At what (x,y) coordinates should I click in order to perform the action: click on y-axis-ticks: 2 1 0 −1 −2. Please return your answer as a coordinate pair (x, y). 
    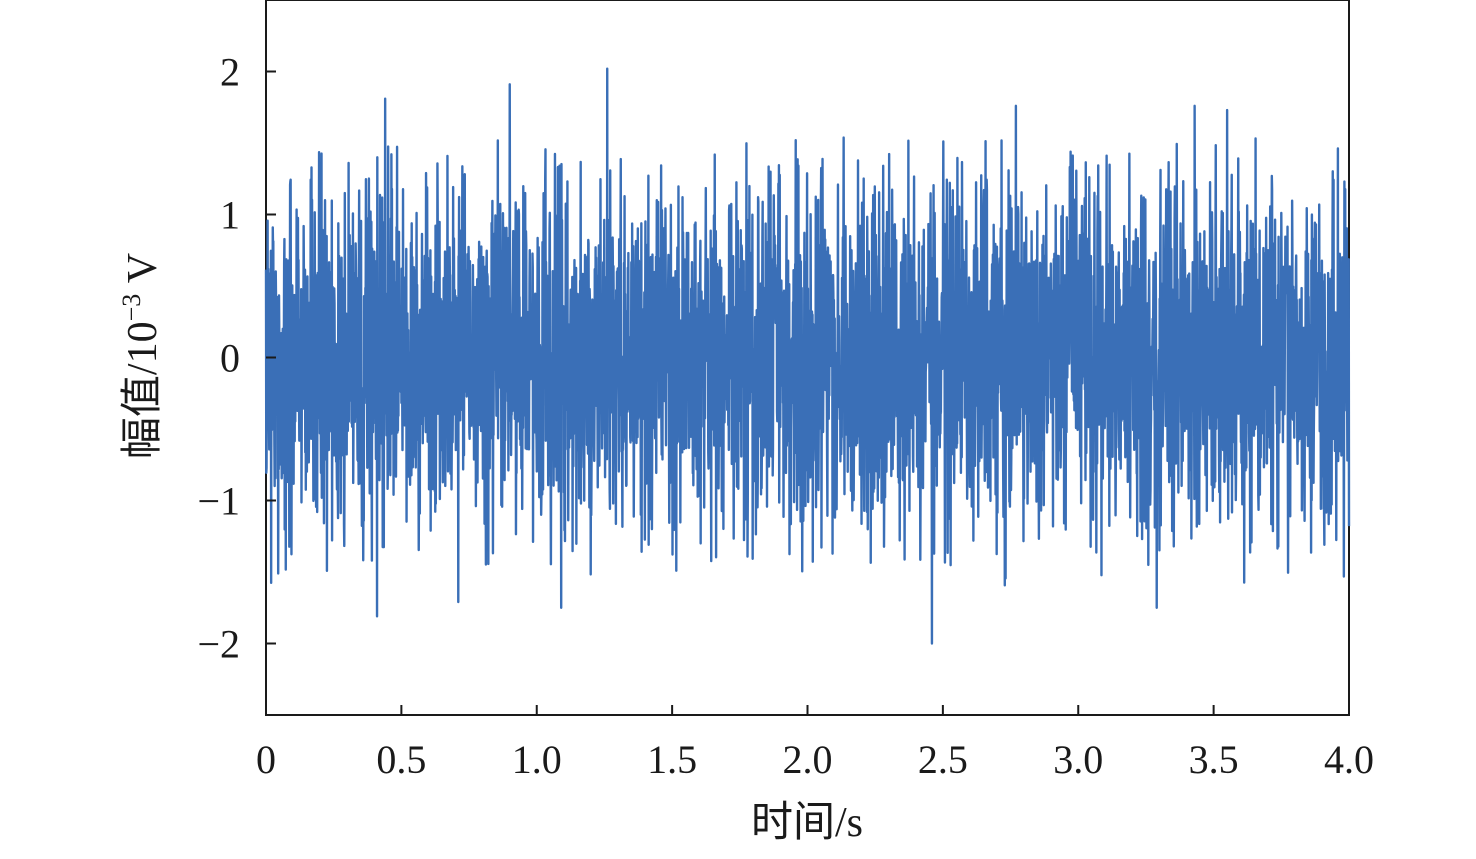
    Looking at the image, I should click on (236, 358).